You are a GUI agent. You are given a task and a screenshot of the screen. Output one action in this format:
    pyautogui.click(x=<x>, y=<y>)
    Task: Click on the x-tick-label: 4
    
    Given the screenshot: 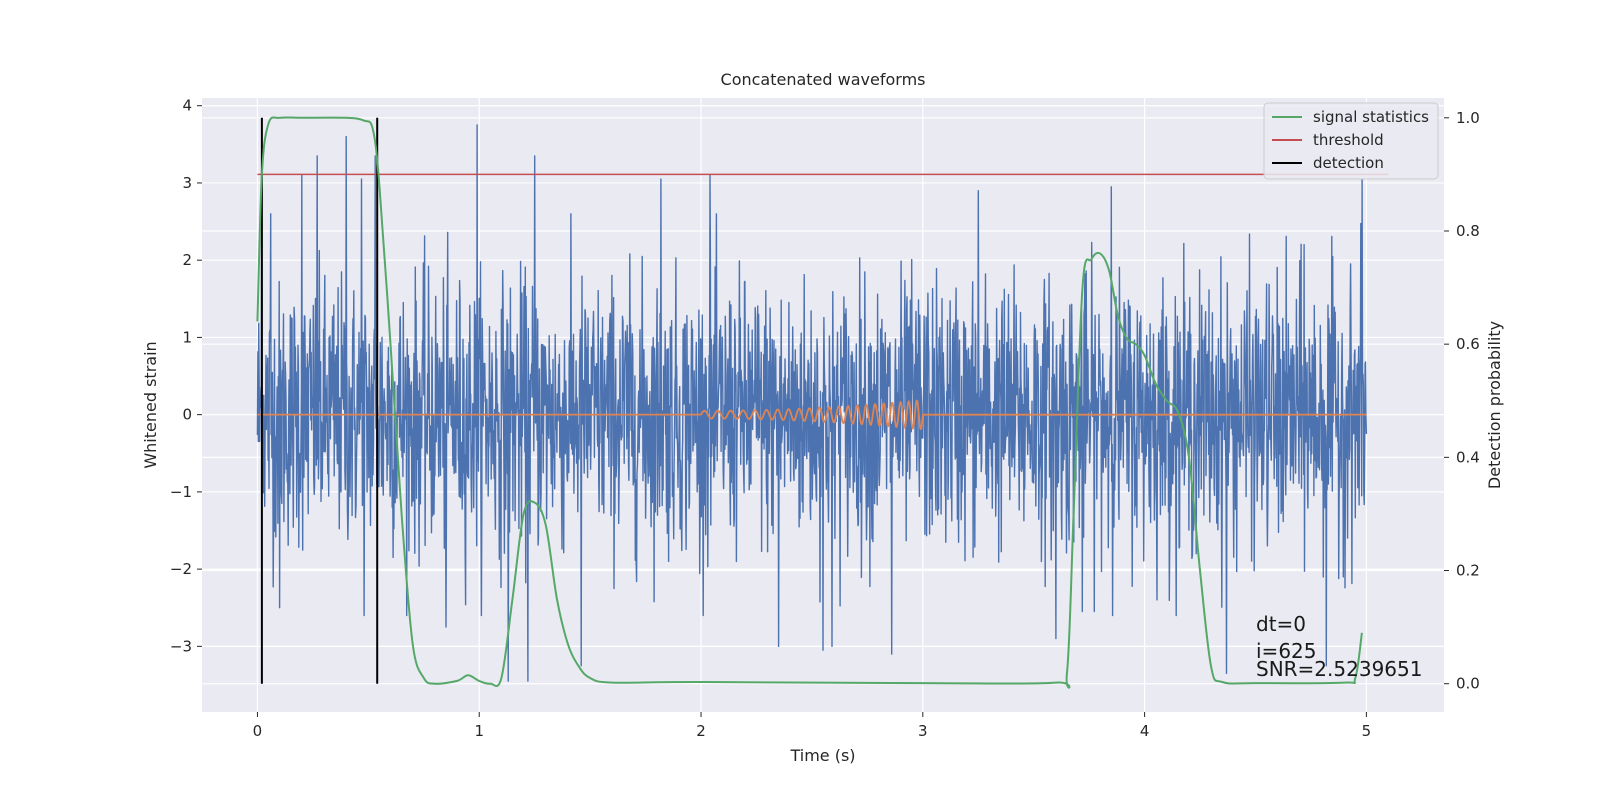 What is the action you would take?
    pyautogui.click(x=1145, y=731)
    